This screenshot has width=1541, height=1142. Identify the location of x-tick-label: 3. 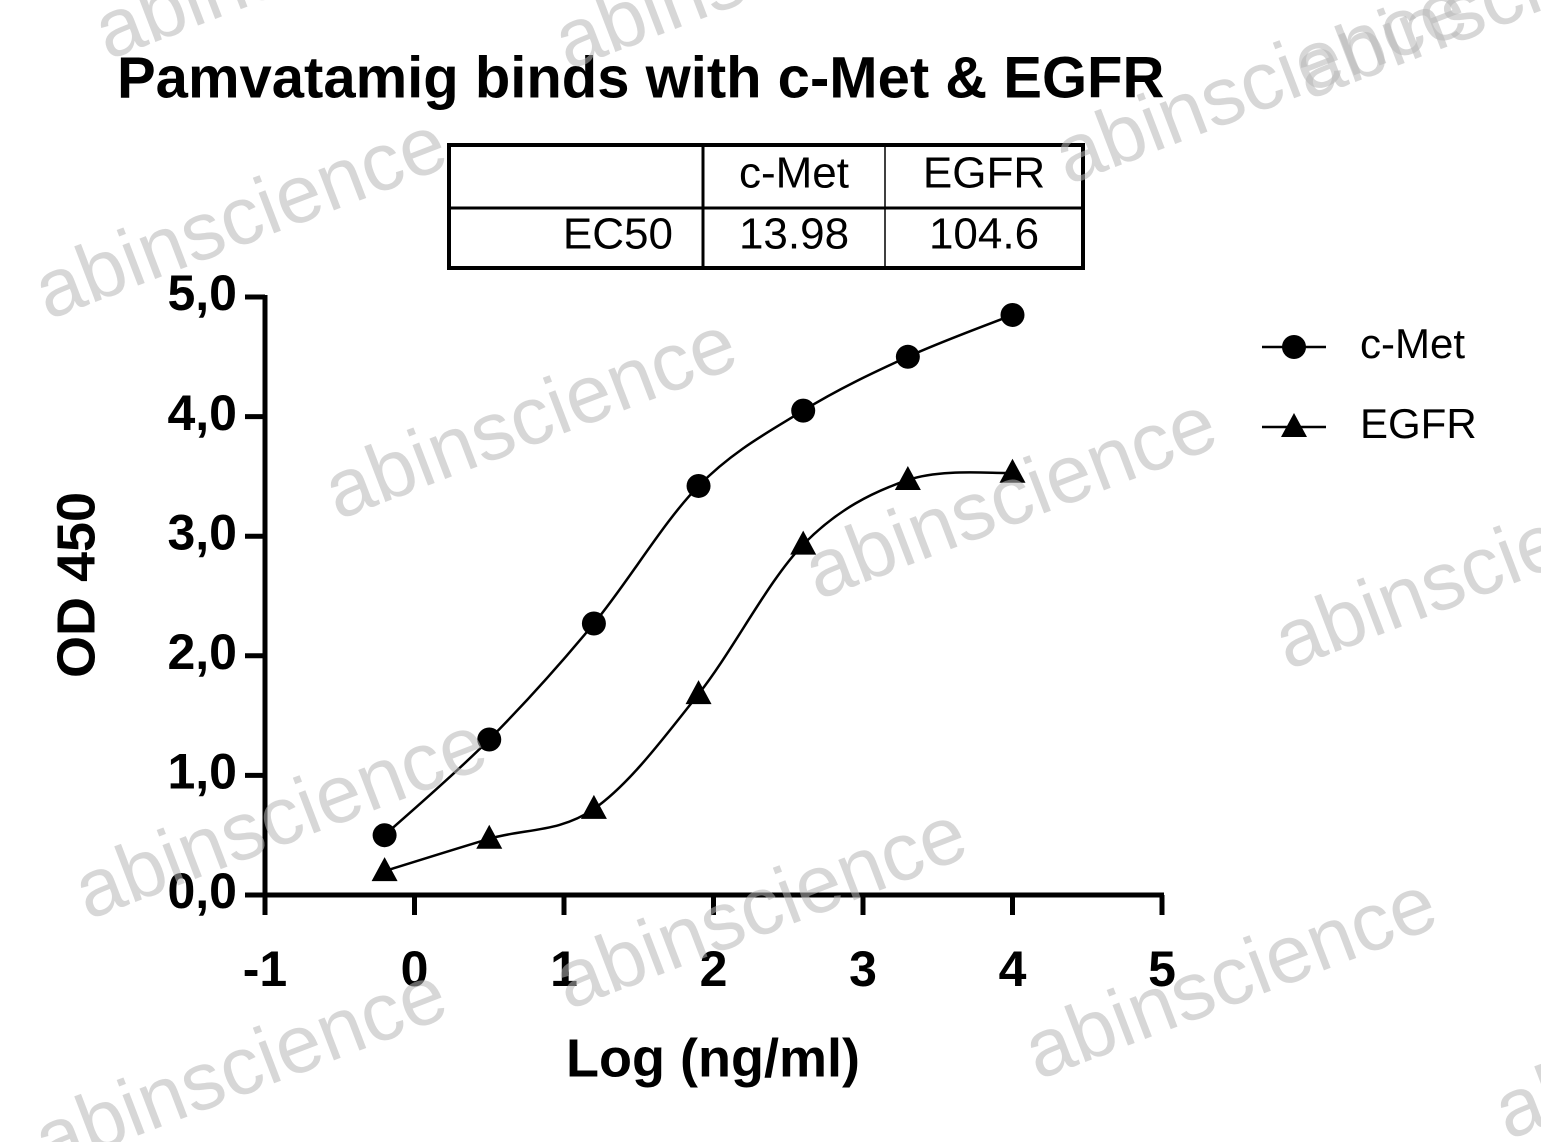
(863, 969).